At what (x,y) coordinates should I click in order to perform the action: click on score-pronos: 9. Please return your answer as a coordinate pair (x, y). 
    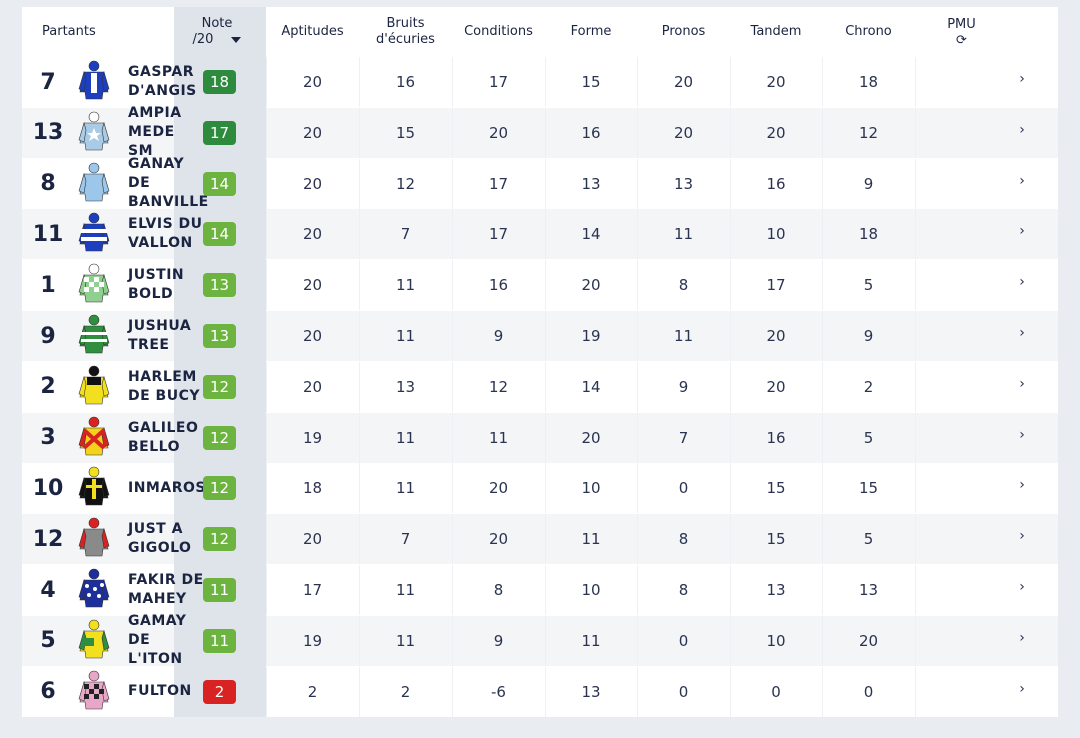
    Looking at the image, I should click on (683, 386).